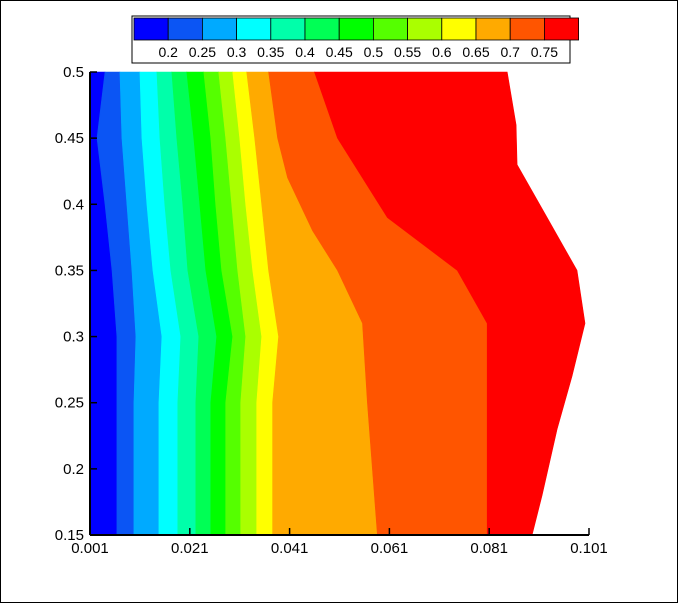 Image resolution: width=678 pixels, height=603 pixels. I want to click on y-tick-label: 0.2, so click(73, 469).